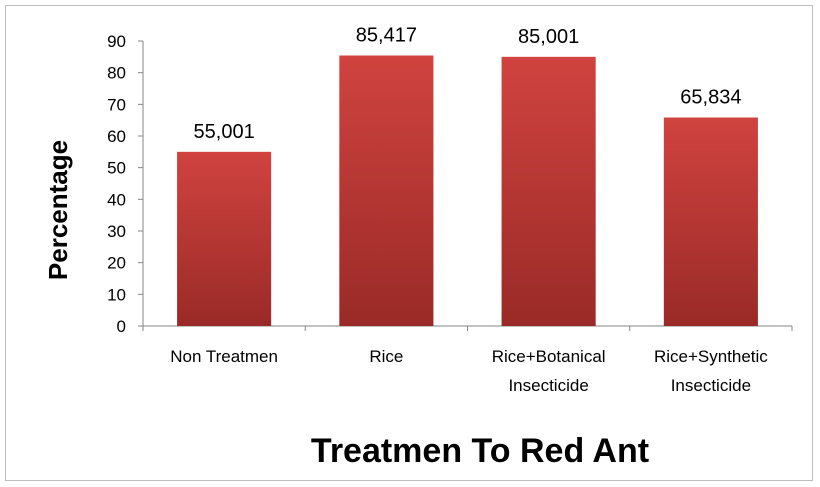 This screenshot has height=487, width=820. Describe the element at coordinates (224, 132) in the screenshot. I see `data-label: 55,001` at that location.